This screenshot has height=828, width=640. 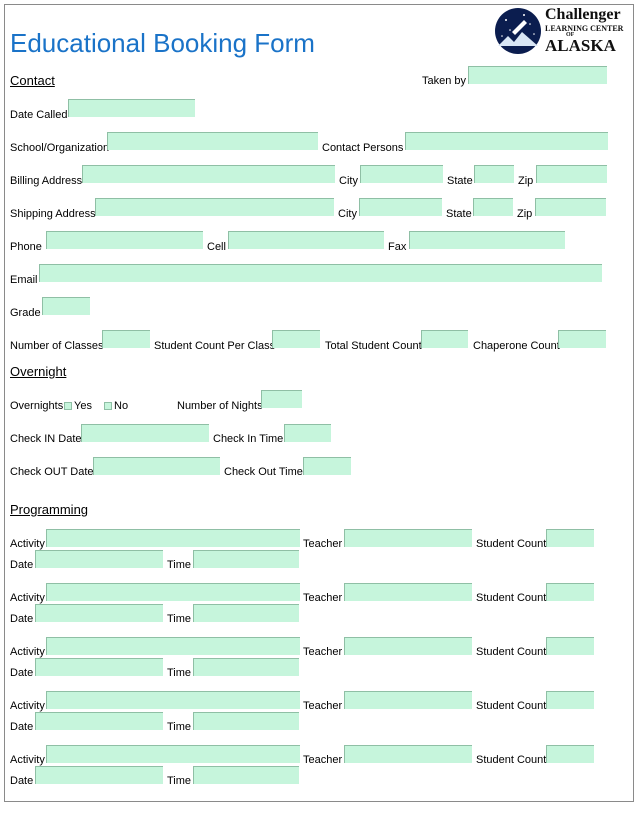 I want to click on email-field, so click(x=320, y=273).